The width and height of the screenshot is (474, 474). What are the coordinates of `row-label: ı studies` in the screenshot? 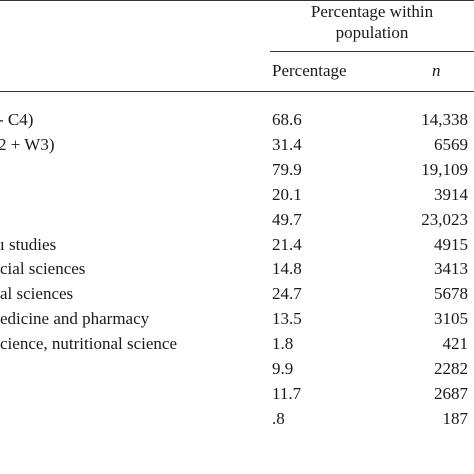 It's located at (28, 244).